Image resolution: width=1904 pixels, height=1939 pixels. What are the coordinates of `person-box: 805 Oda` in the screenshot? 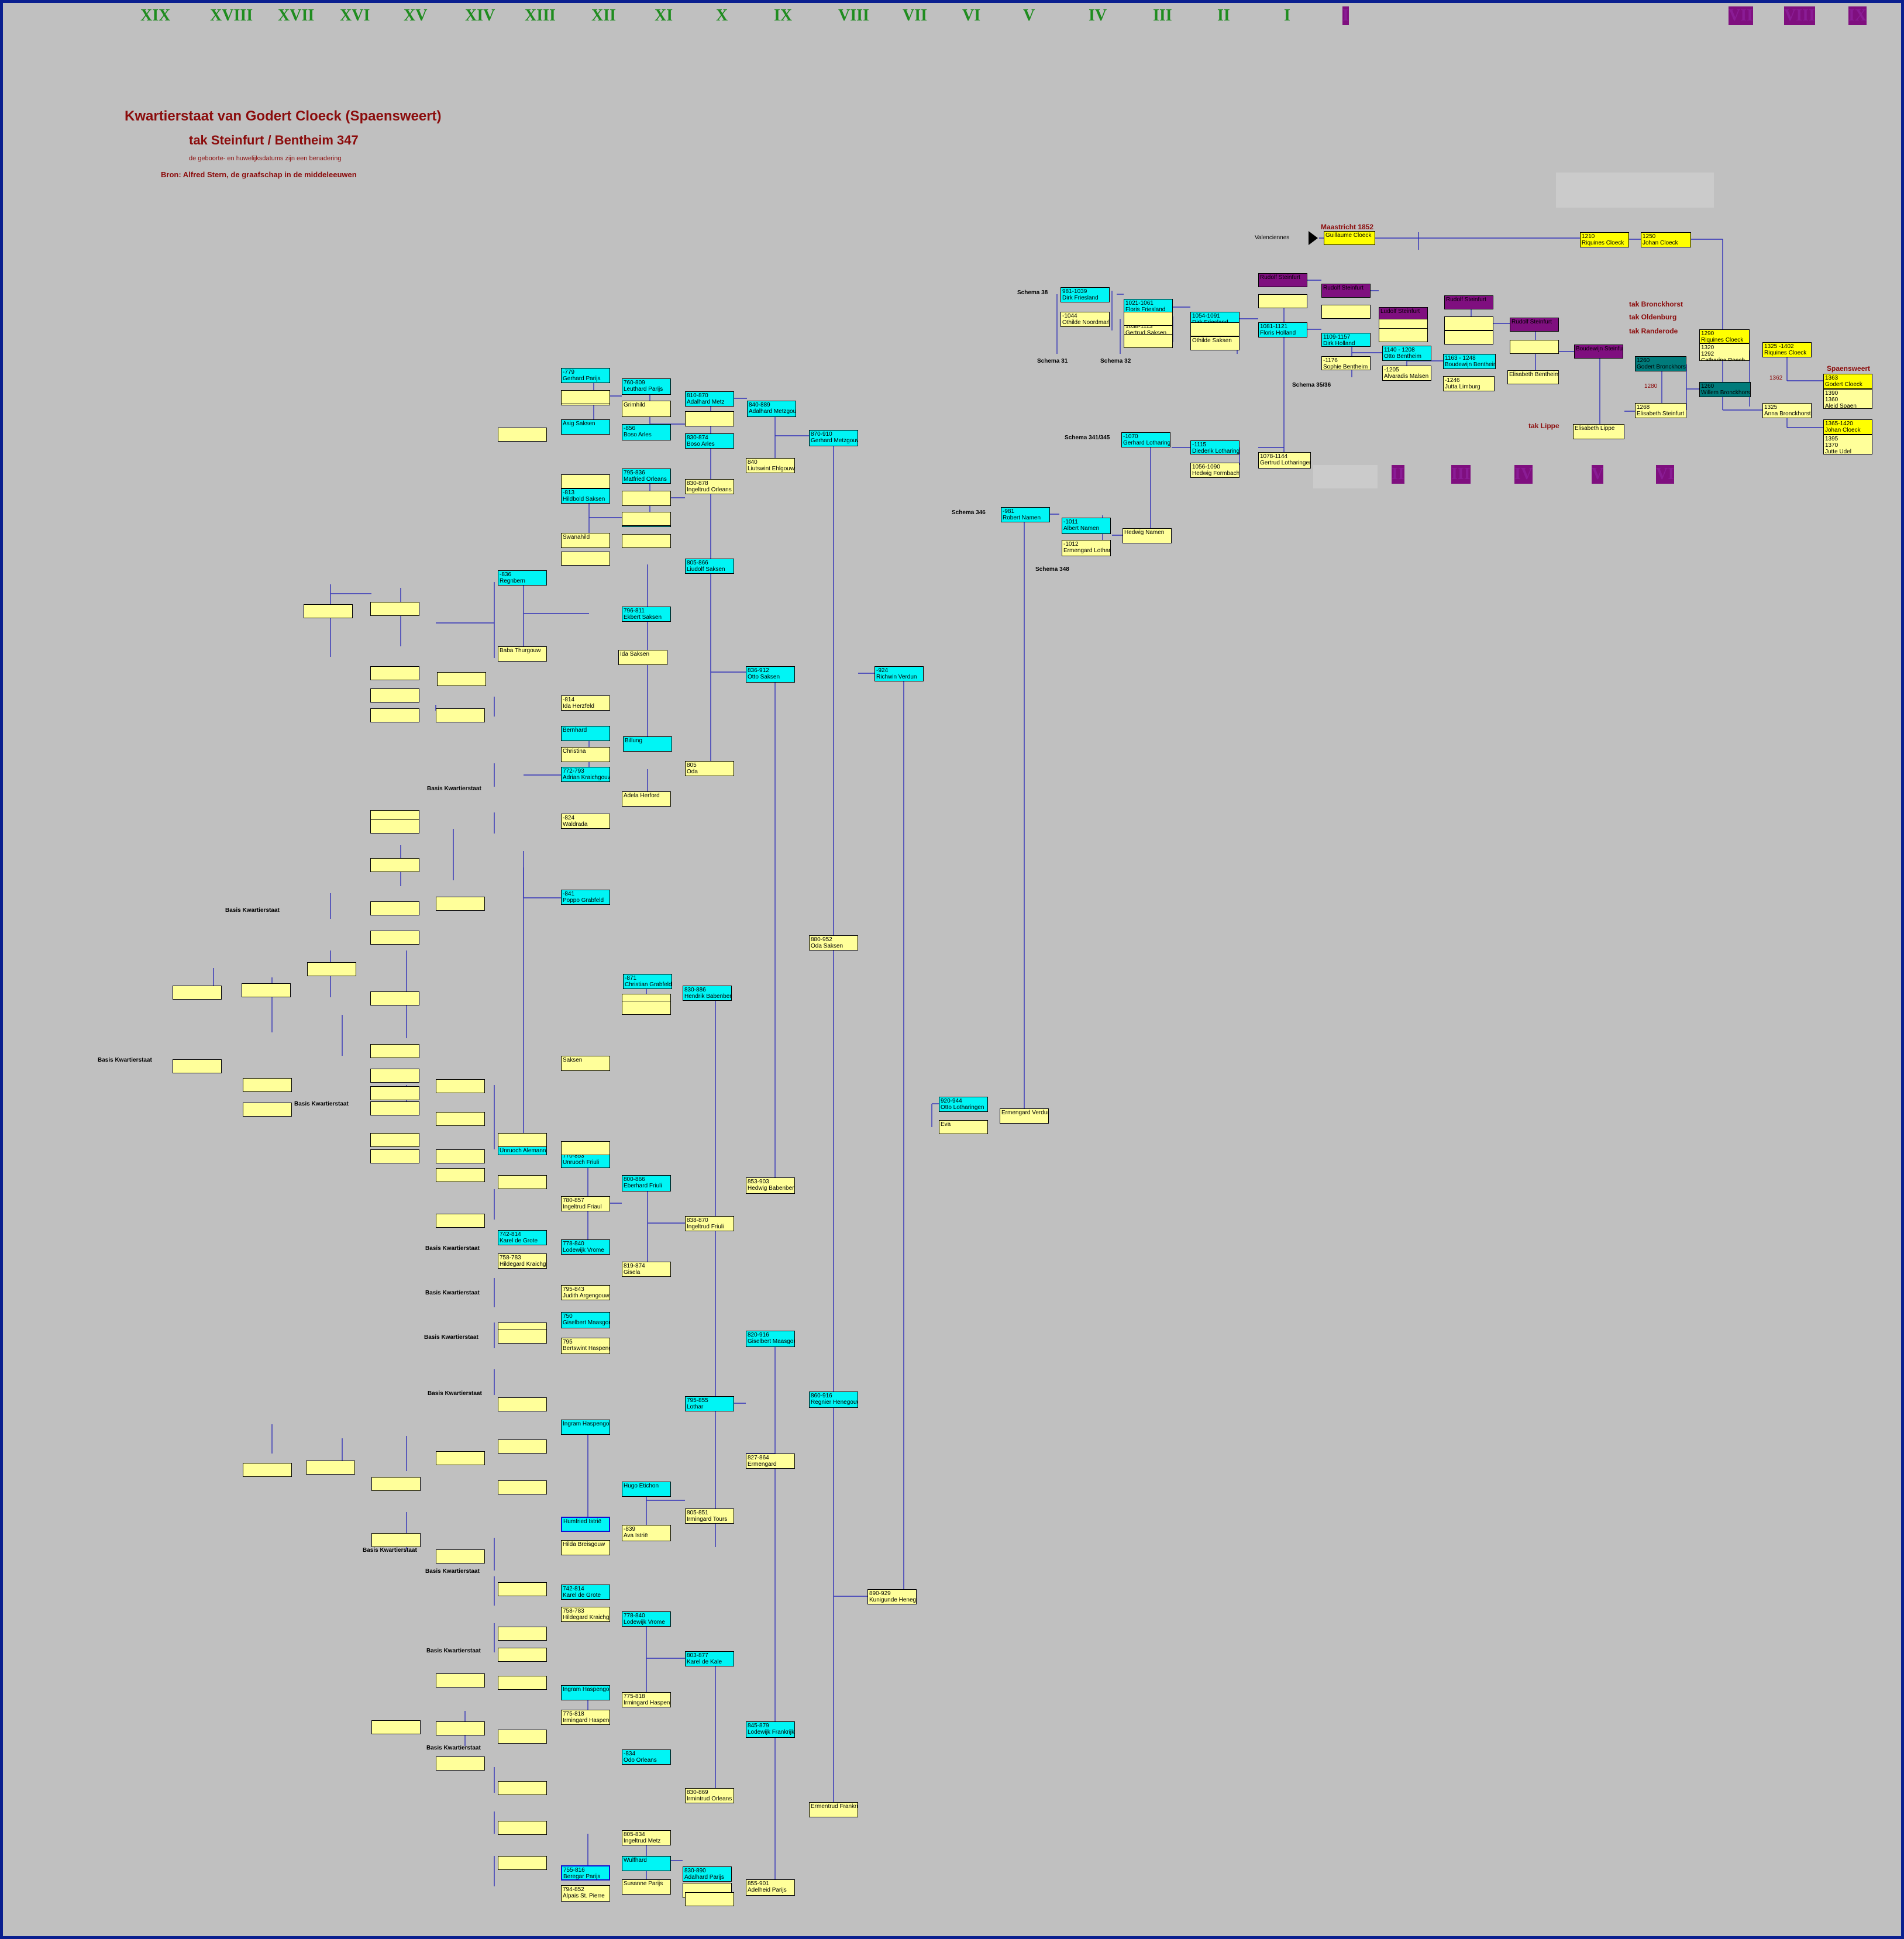 It's located at (709, 768).